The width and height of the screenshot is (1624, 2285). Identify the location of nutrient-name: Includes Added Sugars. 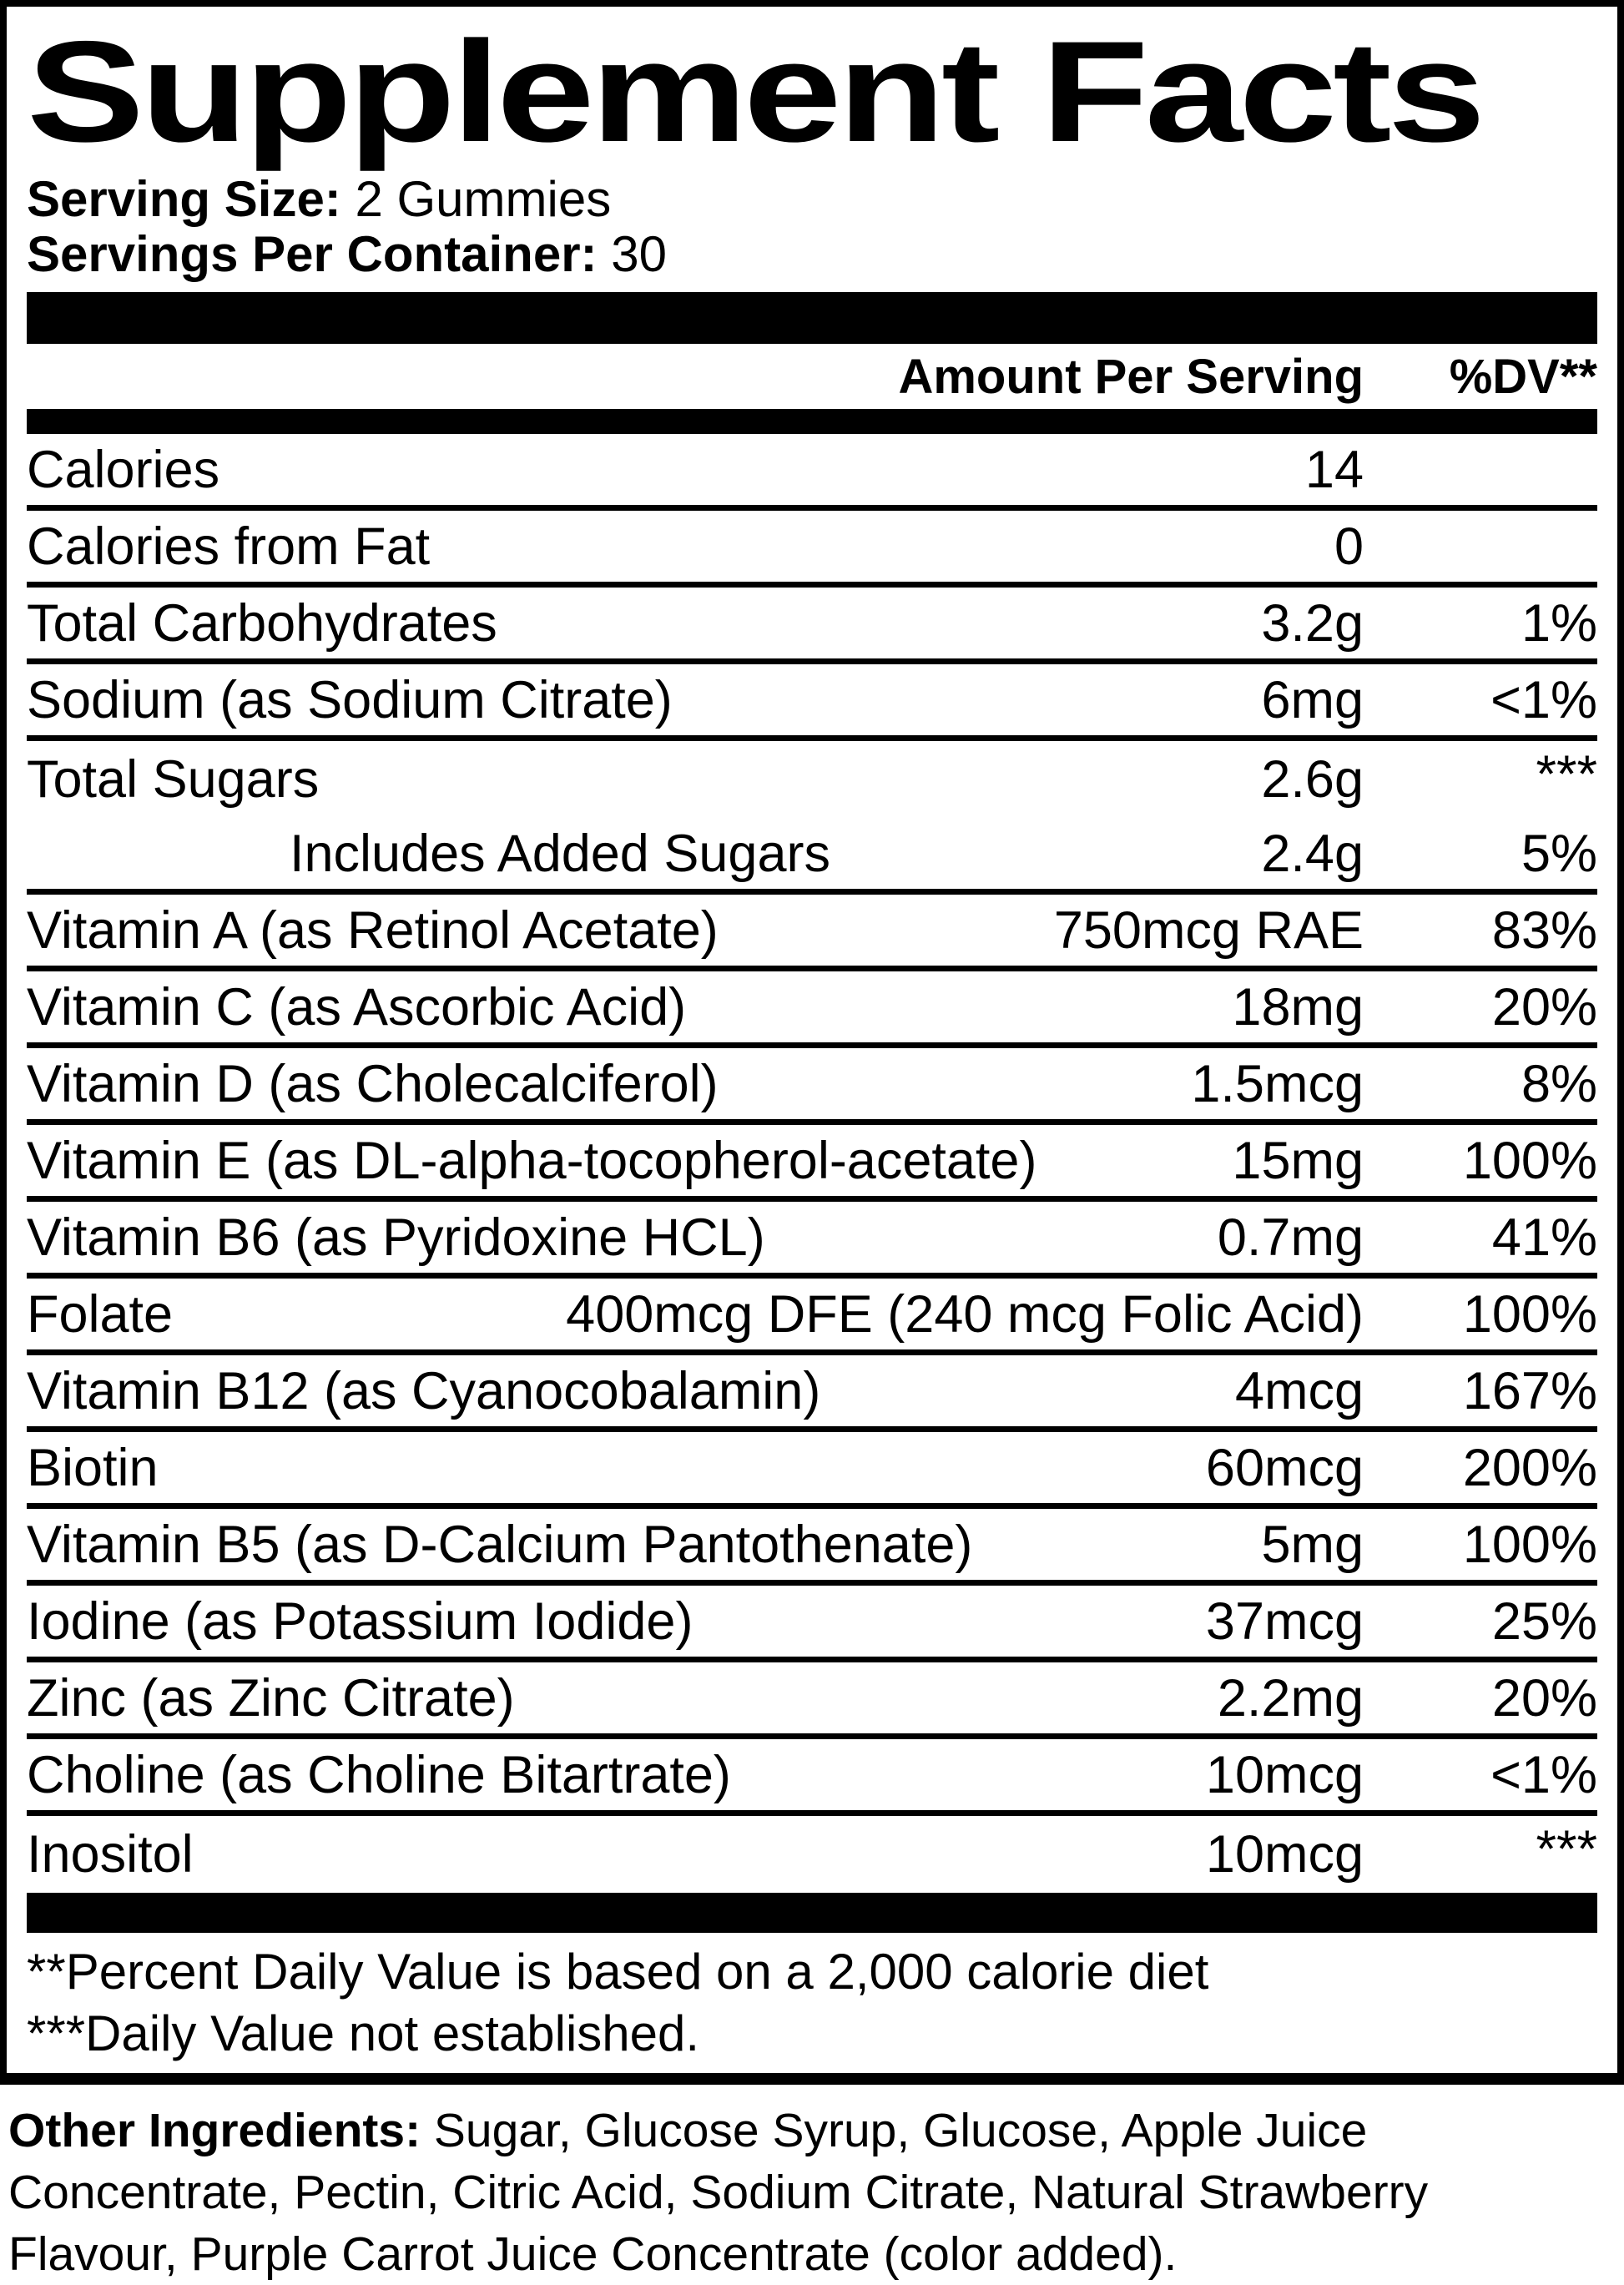
(560, 853).